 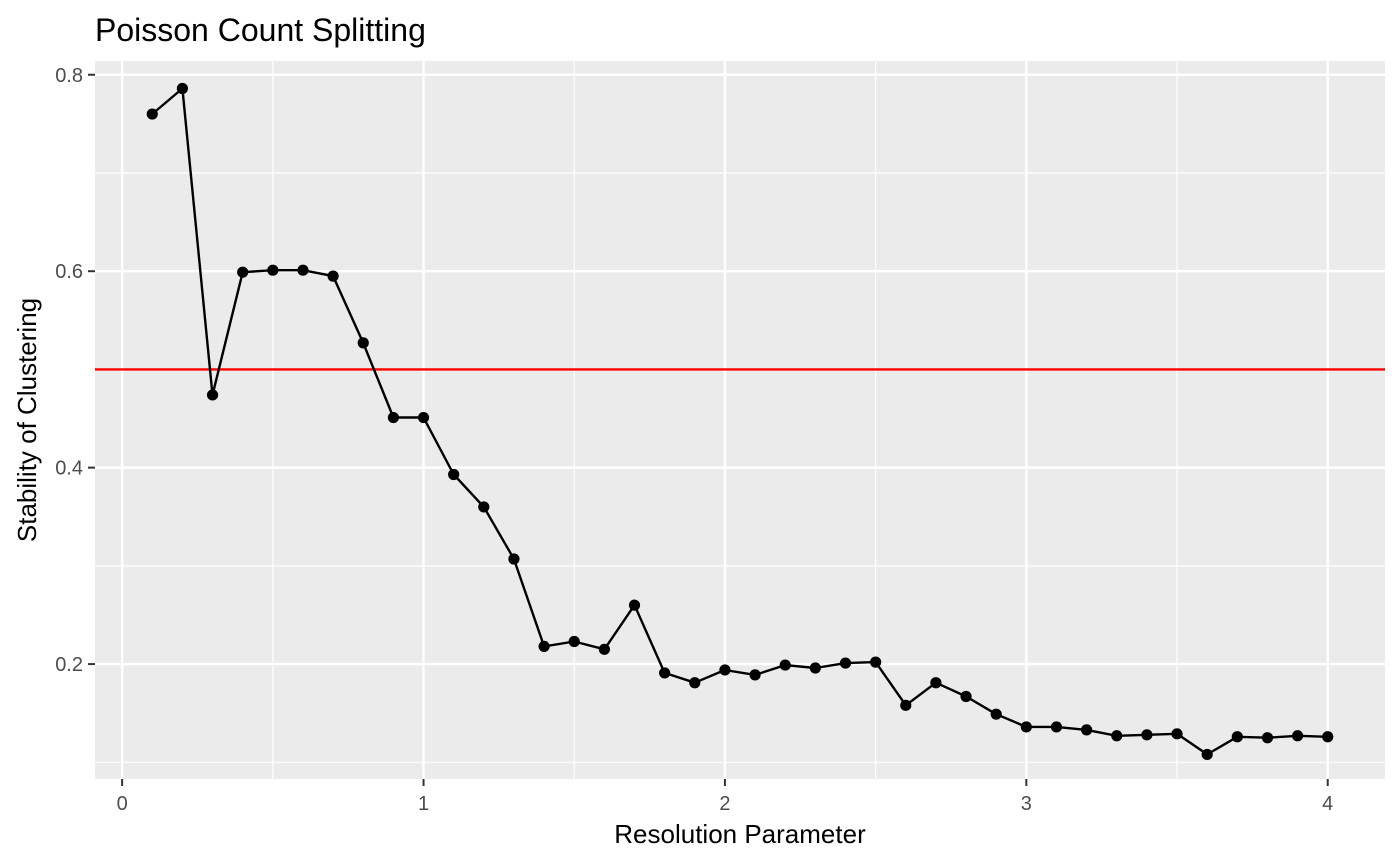 I want to click on x-tick-label-2: 2, so click(x=724, y=804).